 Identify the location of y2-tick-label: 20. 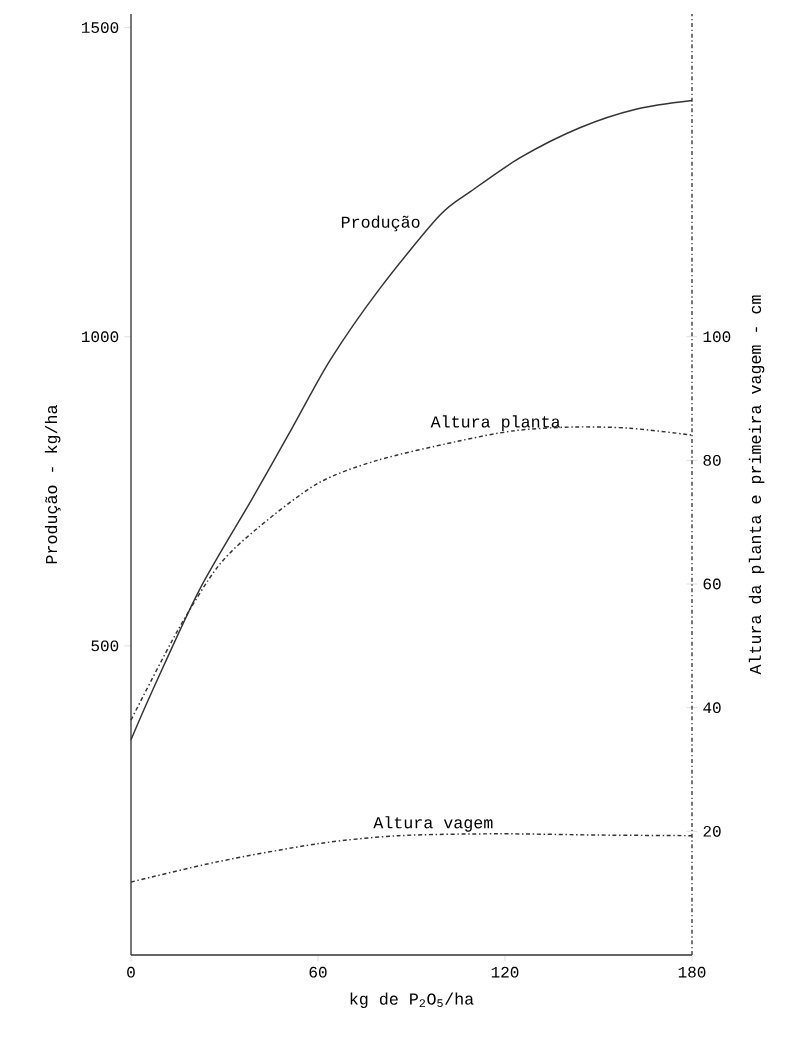
(712, 831).